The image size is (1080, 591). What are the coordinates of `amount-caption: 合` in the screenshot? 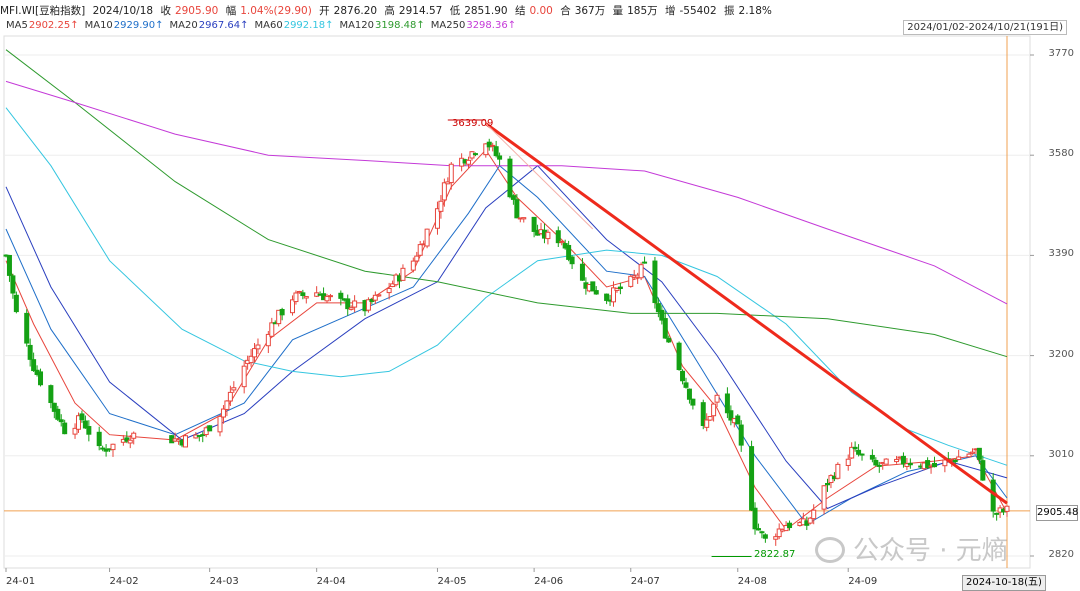 It's located at (565, 11).